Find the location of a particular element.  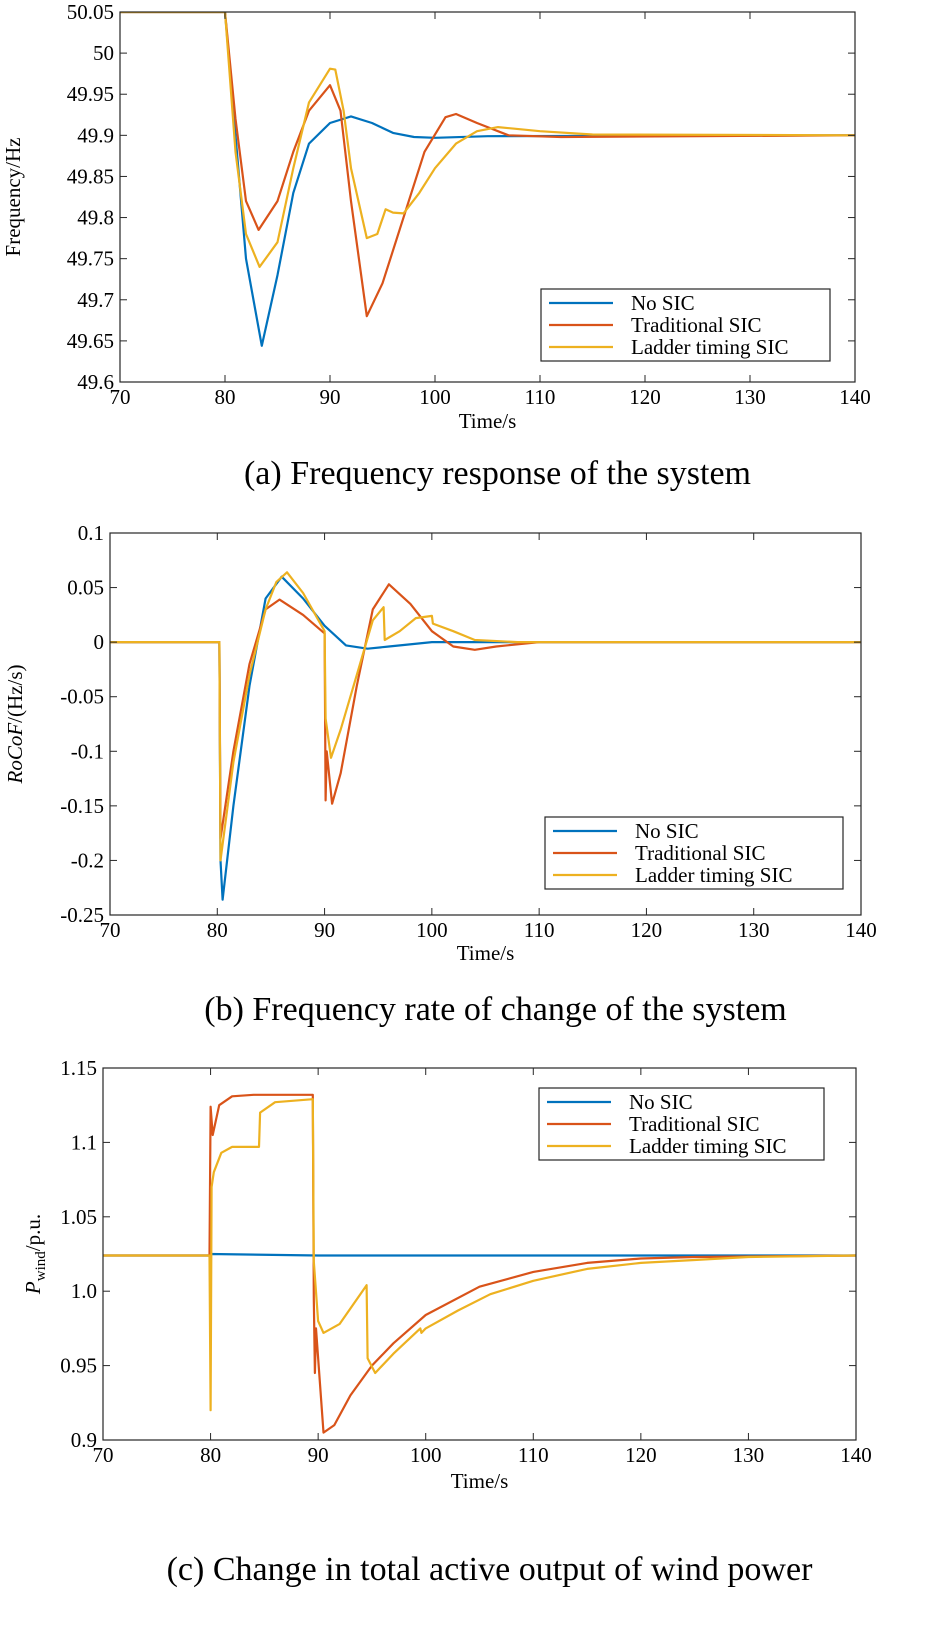

y-tick-label: -0.15 is located at coordinates (82, 806).